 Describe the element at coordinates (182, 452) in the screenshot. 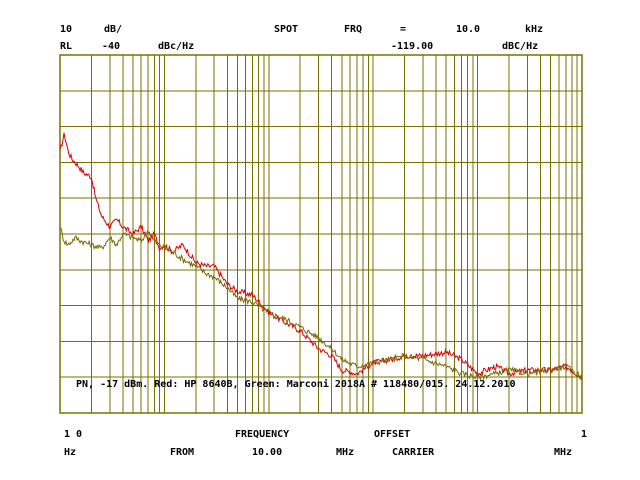

I see `from-label: FROM` at that location.